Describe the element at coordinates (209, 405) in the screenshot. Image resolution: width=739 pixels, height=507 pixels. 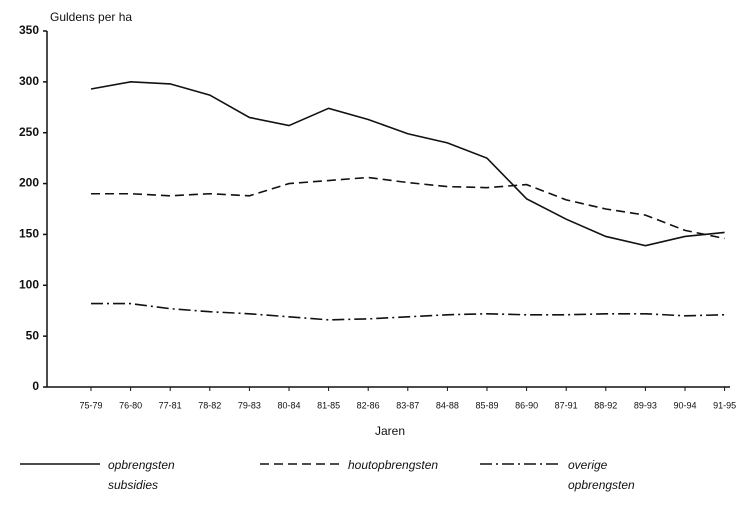
I see `x-tick-label: 78-82` at that location.